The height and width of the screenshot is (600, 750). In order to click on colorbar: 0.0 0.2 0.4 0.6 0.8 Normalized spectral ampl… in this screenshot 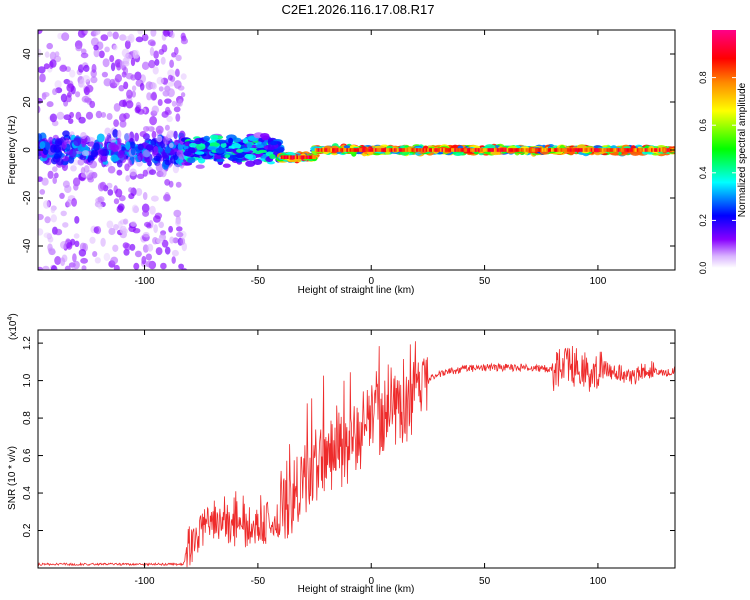, I will do `click(723, 152)`.